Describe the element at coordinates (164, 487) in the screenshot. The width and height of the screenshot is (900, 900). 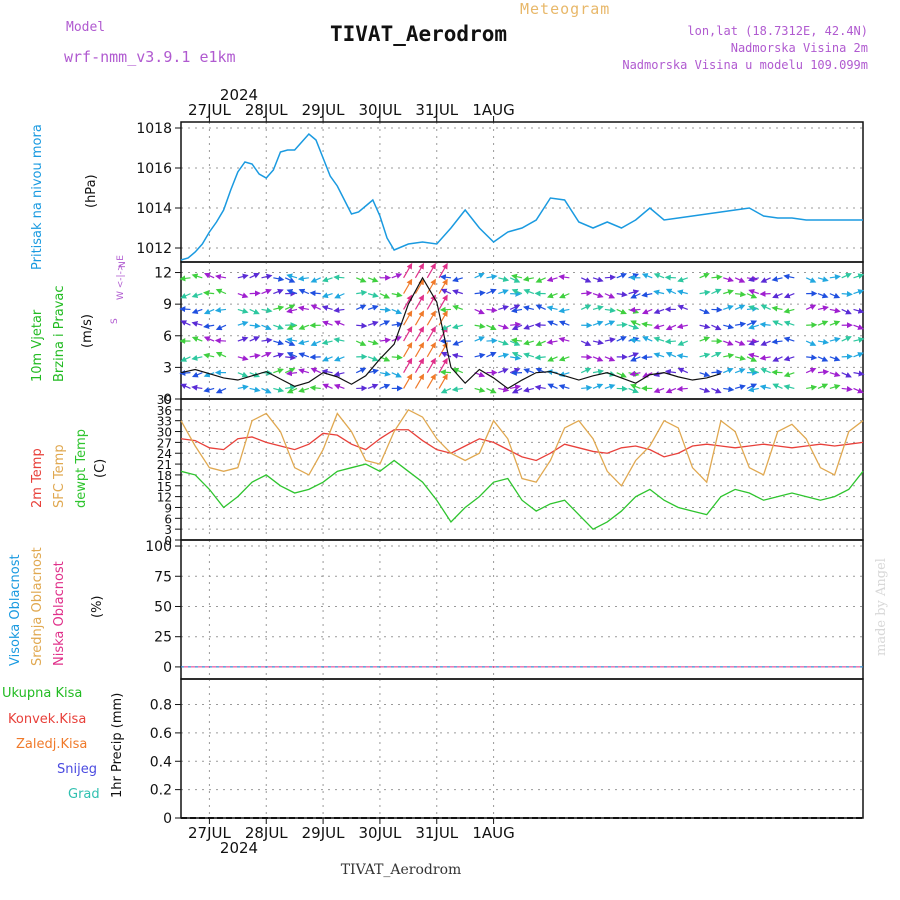
I see `y-tick-label: 15` at that location.